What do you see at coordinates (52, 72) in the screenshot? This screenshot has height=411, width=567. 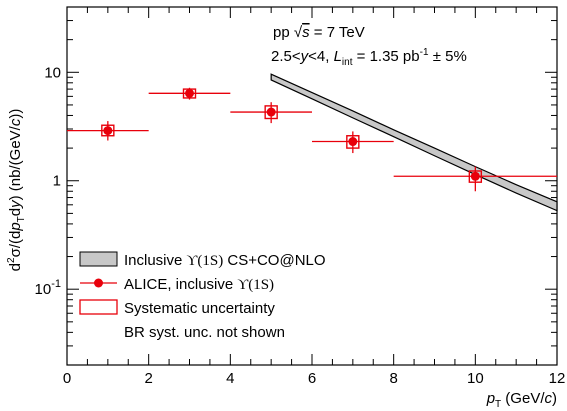 I see `y-tick-label: 10` at bounding box center [52, 72].